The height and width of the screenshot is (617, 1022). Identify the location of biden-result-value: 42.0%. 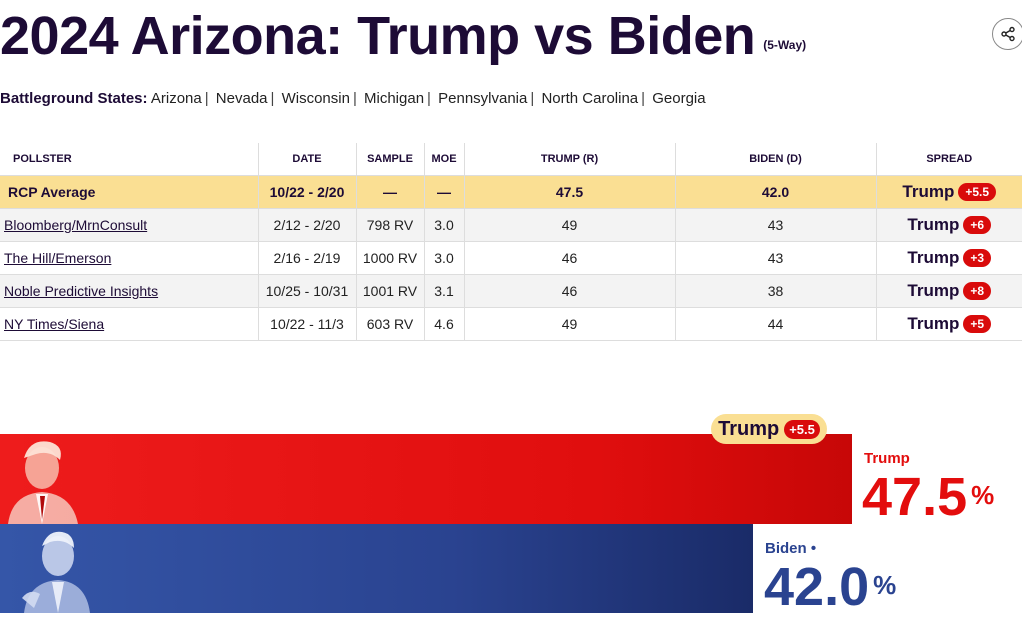
(830, 587).